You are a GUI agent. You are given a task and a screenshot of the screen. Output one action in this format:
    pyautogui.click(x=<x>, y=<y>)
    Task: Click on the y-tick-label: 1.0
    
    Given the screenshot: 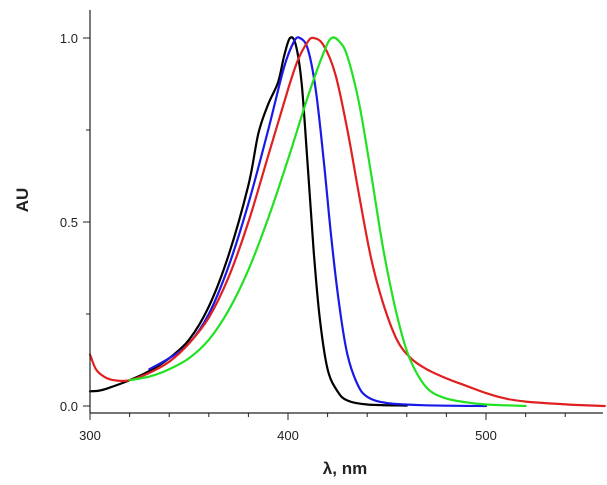 What is the action you would take?
    pyautogui.click(x=69, y=38)
    